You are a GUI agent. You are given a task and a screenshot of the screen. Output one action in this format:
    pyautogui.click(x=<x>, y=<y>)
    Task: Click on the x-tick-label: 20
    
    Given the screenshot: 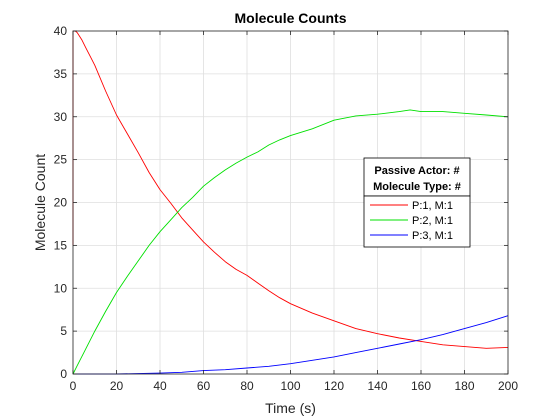 What is the action you would take?
    pyautogui.click(x=117, y=386)
    